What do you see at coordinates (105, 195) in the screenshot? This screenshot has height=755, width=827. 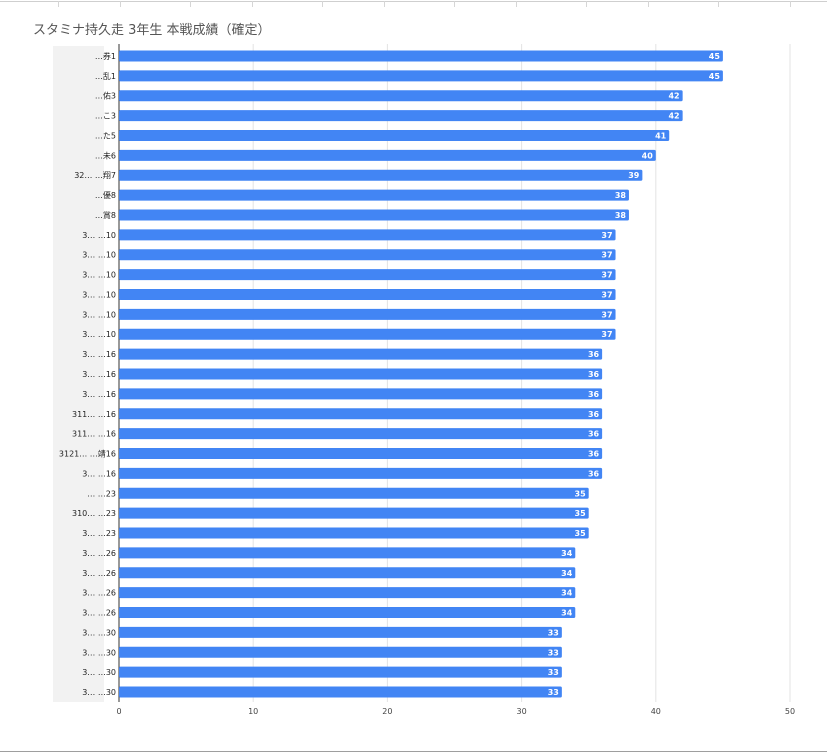 I see `category-label: …優8` at bounding box center [105, 195].